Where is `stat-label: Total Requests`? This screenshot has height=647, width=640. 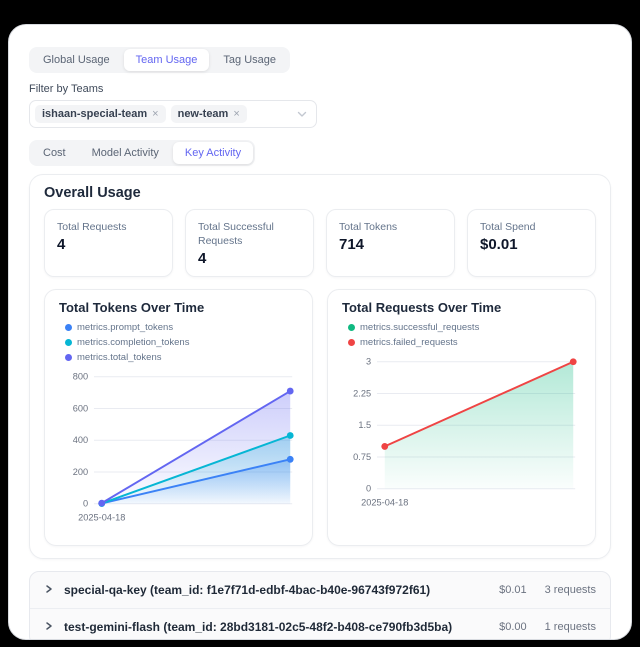
stat-label: Total Requests is located at coordinates (92, 227).